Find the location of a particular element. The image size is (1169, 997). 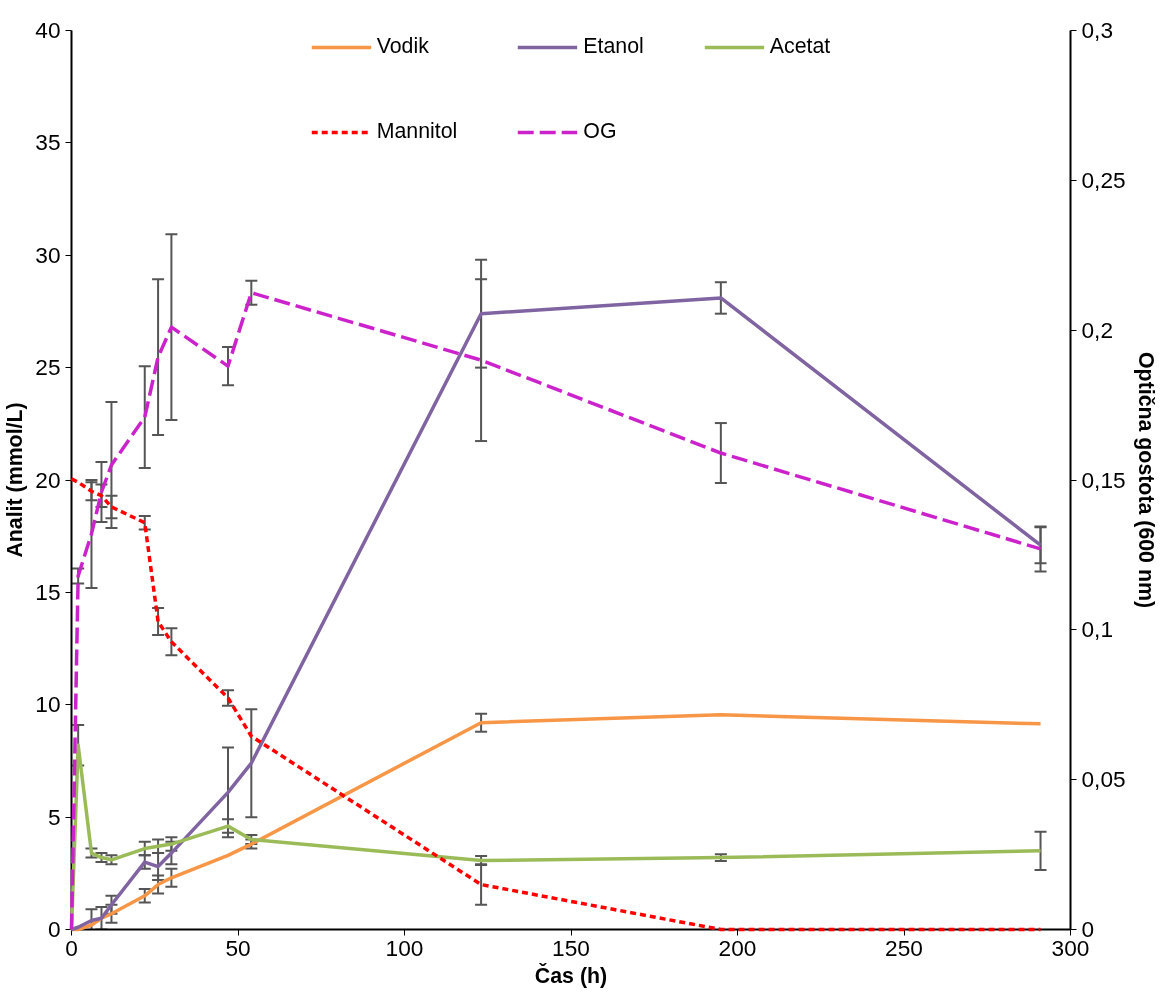

y2-tick-label: 0,3 is located at coordinates (1097, 30).